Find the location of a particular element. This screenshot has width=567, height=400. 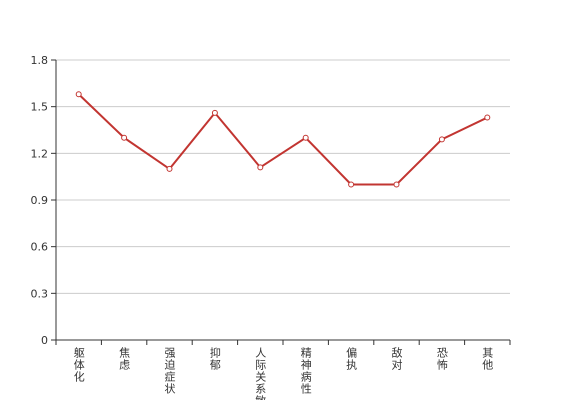

x-tick-label: 偏执 is located at coordinates (351, 358).